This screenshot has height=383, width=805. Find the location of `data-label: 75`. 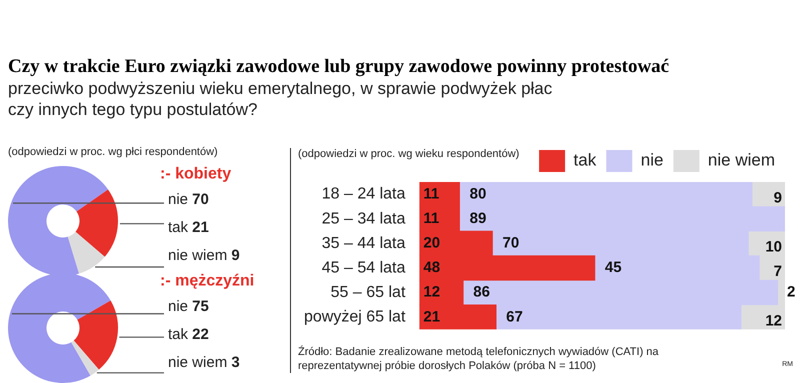

data-label: 75 is located at coordinates (200, 307).